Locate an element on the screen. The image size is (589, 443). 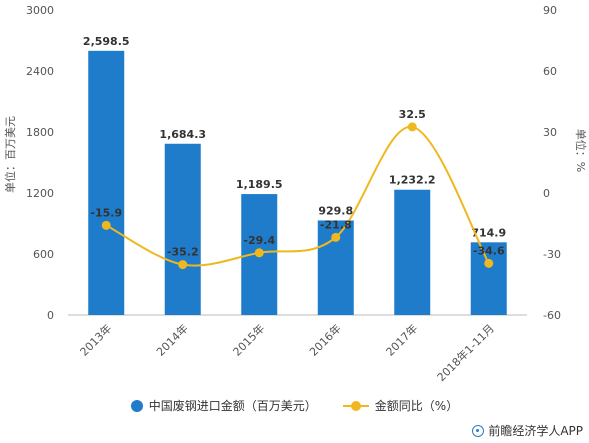
left-axis-title: 单位：百万美元 is located at coordinates (10, 154).